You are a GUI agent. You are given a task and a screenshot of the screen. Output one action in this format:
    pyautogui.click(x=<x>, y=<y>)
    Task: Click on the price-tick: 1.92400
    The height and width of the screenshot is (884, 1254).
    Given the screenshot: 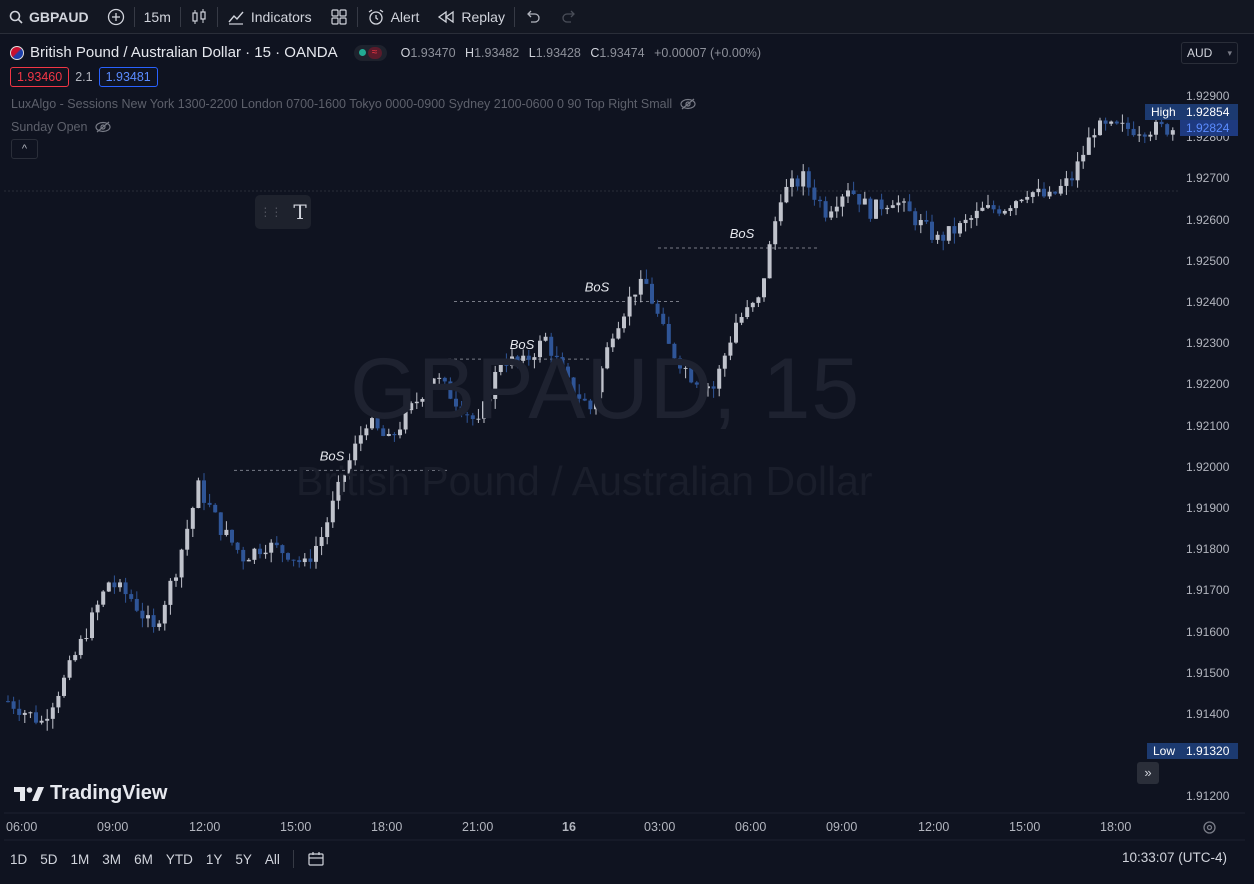 What is the action you would take?
    pyautogui.click(x=1208, y=302)
    